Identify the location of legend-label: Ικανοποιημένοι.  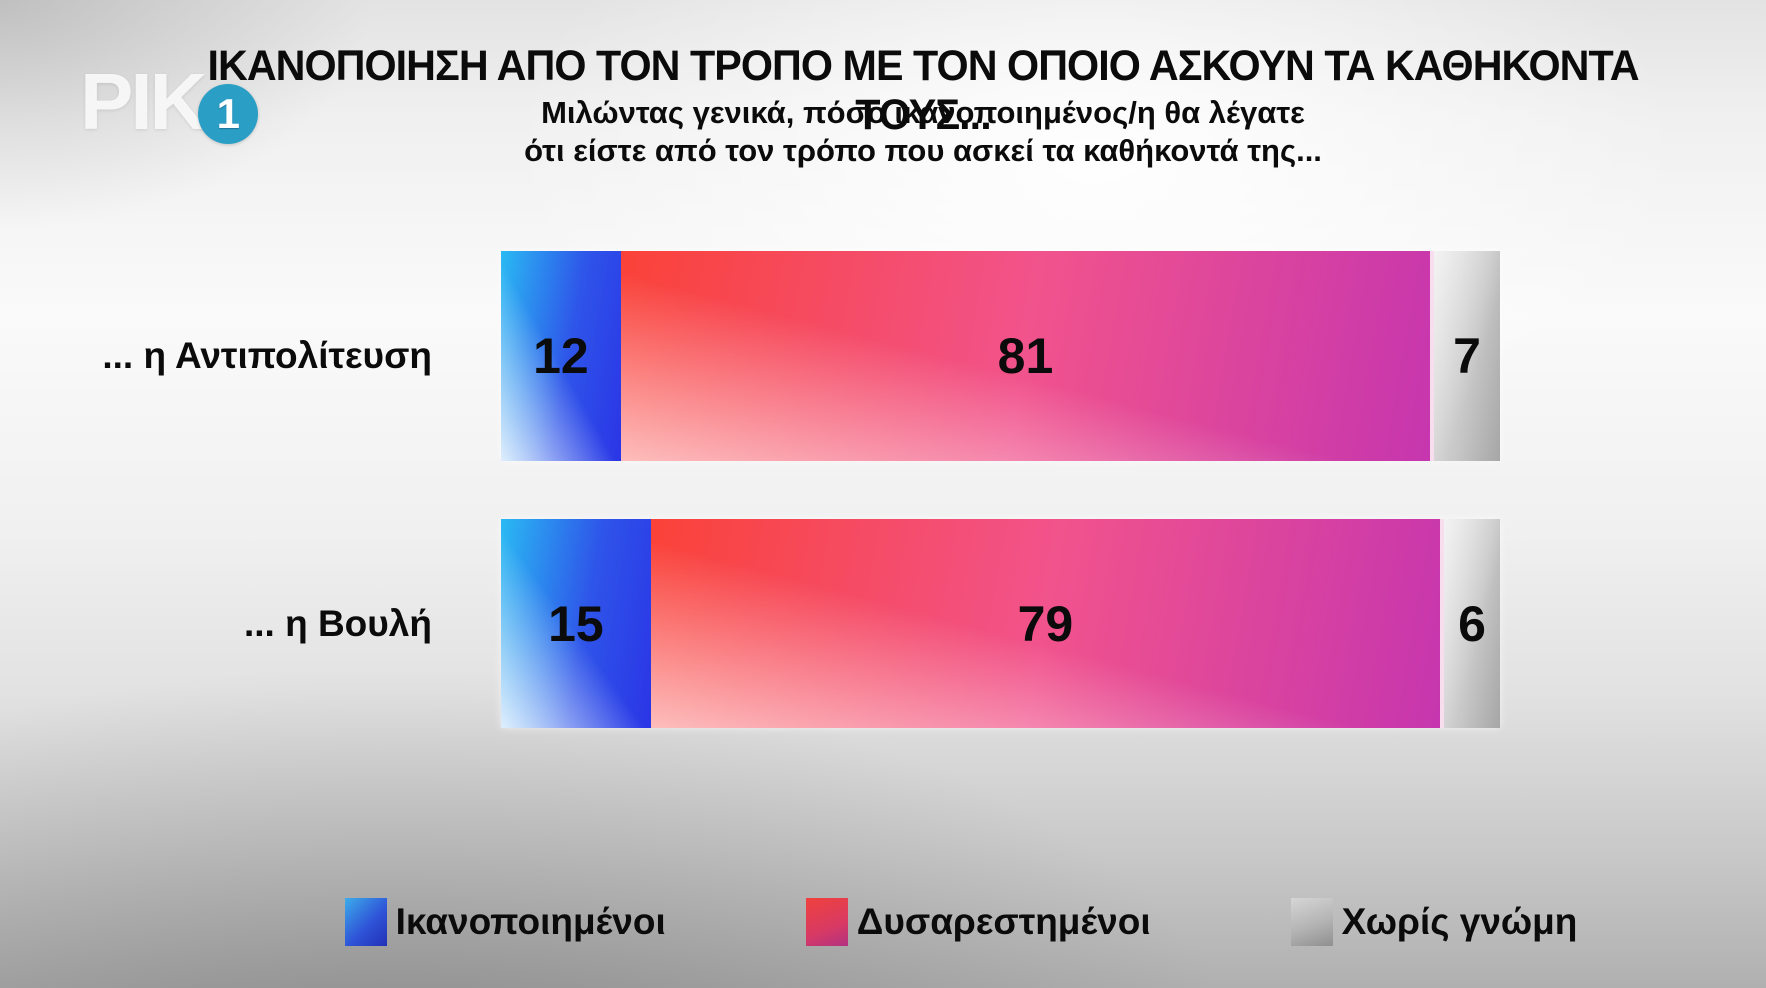
(530, 921).